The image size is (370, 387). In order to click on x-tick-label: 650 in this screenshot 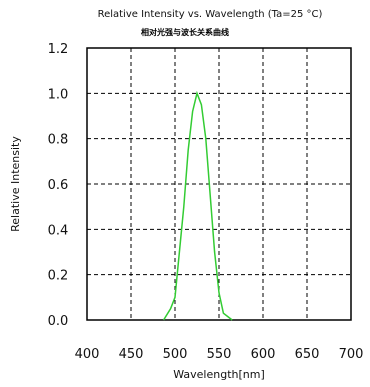, I will do `click(307, 354)`.